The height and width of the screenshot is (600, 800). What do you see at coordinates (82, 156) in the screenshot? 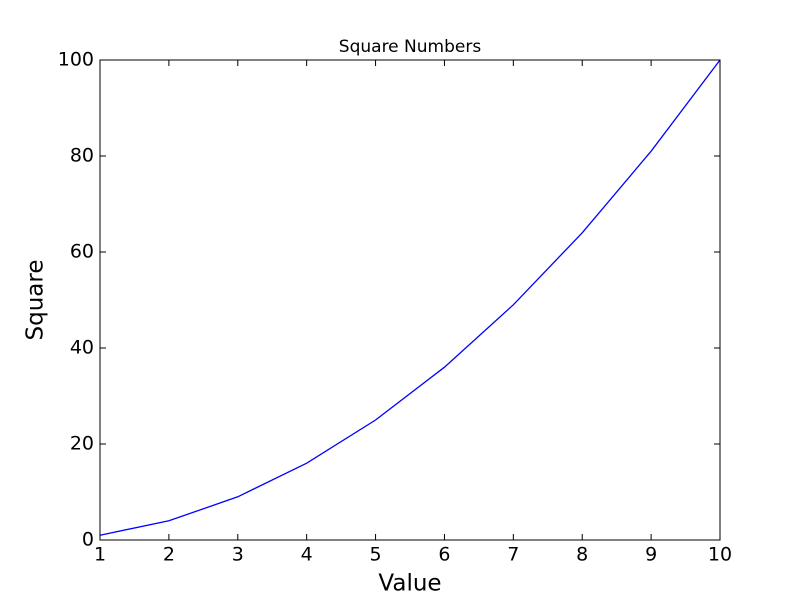
I see `y-tick-label: 80` at bounding box center [82, 156].